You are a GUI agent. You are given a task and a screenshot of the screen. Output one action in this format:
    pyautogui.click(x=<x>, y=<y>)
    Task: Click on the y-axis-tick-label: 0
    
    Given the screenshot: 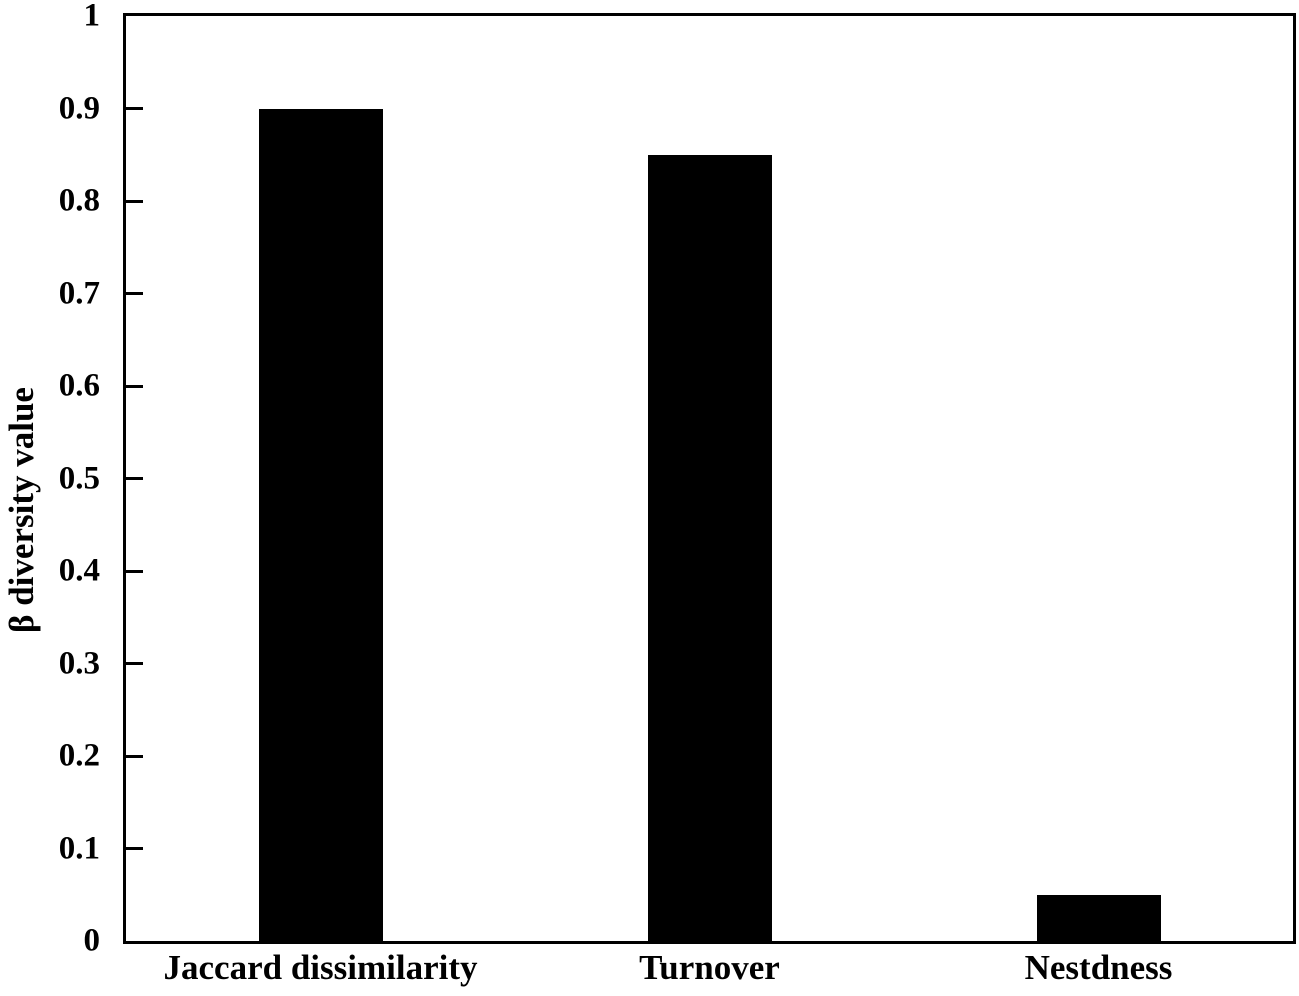 What is the action you would take?
    pyautogui.click(x=92, y=940)
    